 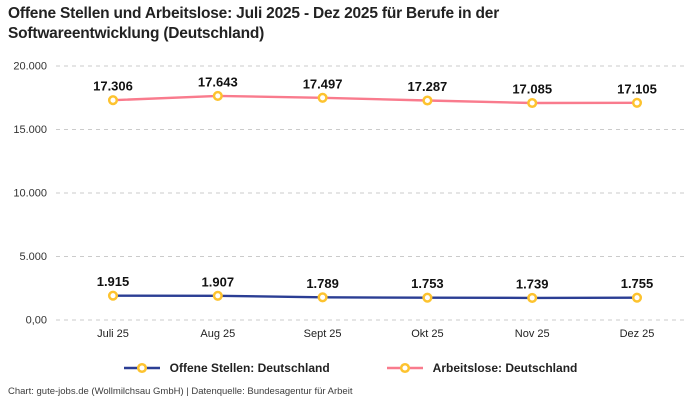 I want to click on legend-label: Arbeitslose: Deutschland, so click(x=505, y=368).